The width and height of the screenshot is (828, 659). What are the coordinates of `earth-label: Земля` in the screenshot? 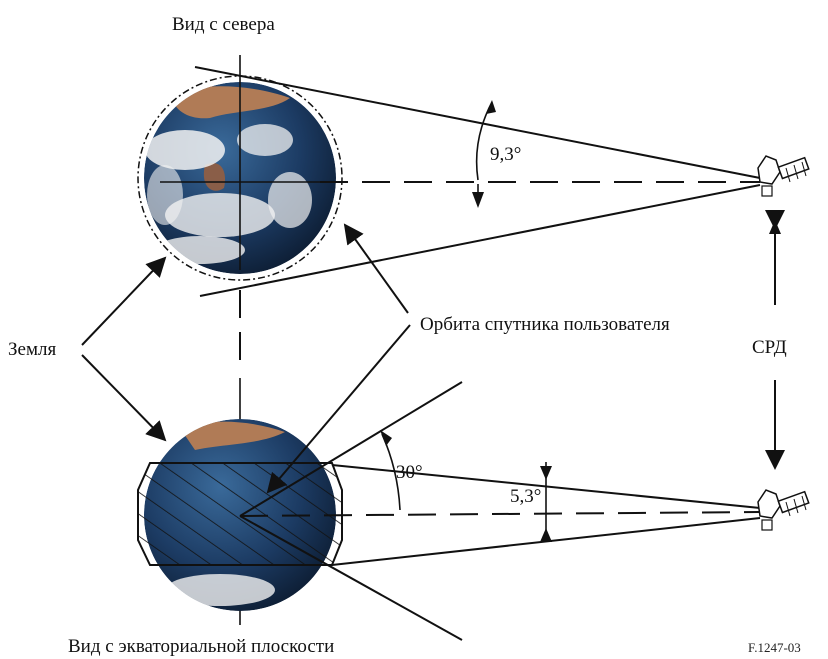 It's located at (32, 349).